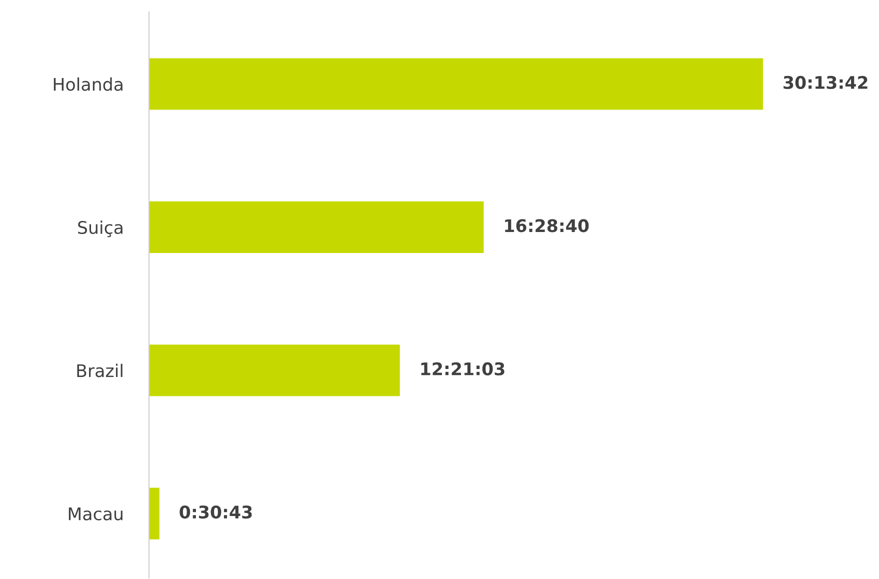 The height and width of the screenshot is (579, 879). I want to click on data-label: 0:30:43, so click(216, 512).